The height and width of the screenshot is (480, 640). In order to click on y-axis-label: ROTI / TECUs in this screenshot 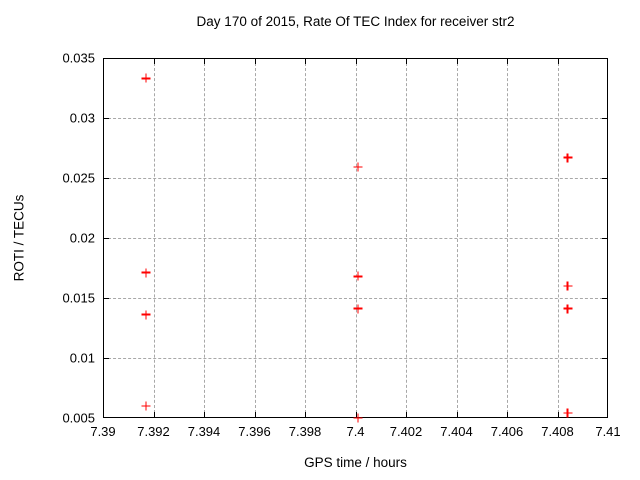, I will do `click(19, 238)`.